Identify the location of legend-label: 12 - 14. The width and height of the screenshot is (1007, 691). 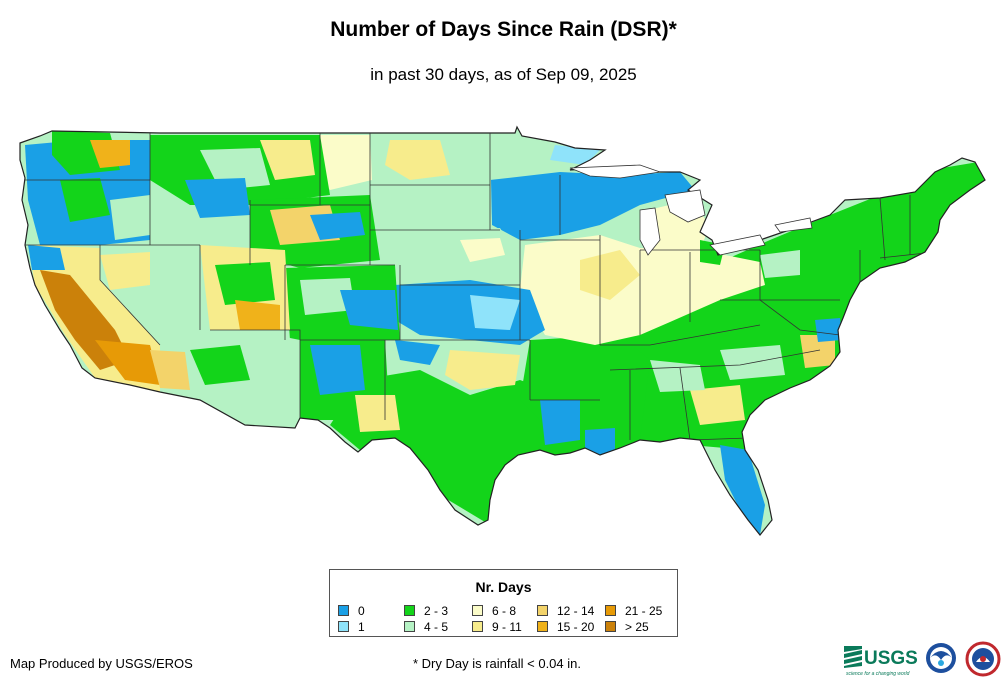
(576, 611).